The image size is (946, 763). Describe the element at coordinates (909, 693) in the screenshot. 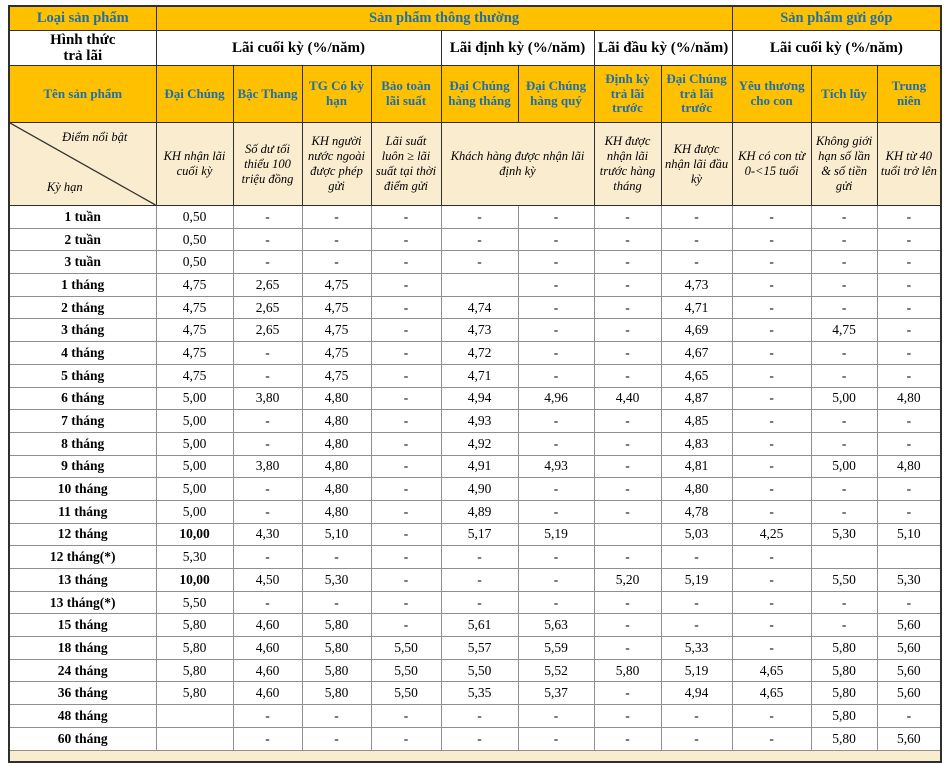

I see `rate-cell: 5,60` at that location.